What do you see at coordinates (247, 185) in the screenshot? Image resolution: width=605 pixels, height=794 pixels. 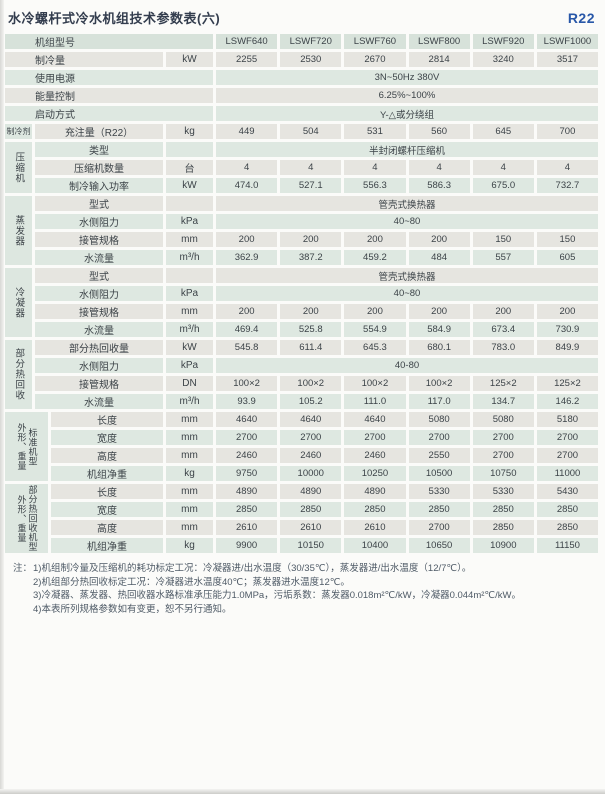 I see `table-cell: 474.0` at bounding box center [247, 185].